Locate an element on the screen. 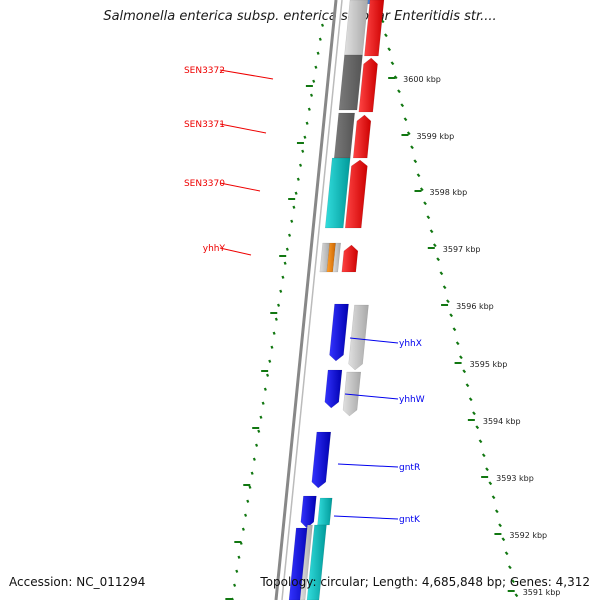  backbone-line-outer is located at coordinates (306, 300).